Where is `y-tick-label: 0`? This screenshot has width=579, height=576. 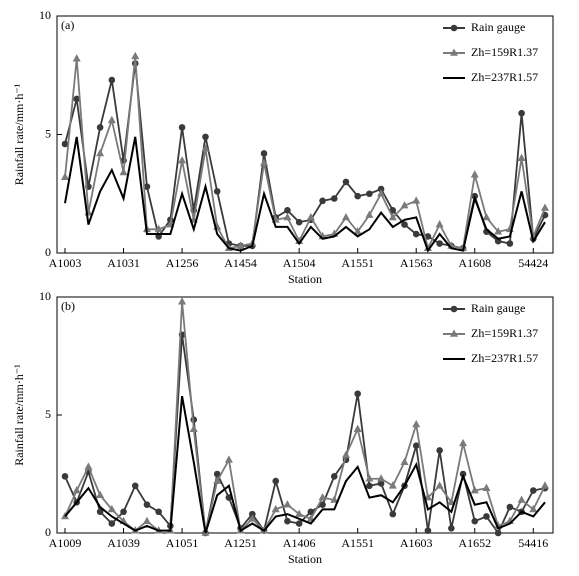 y-tick-label: 0 is located at coordinates (48, 532).